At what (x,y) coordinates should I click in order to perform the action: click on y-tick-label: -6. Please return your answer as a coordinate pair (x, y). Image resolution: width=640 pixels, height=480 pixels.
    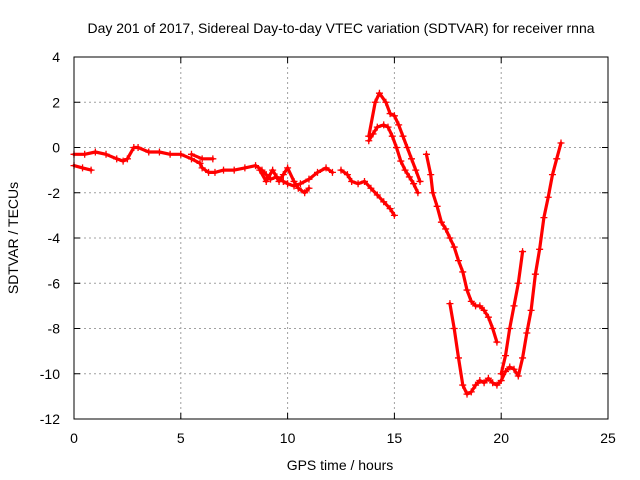
    Looking at the image, I should click on (54, 283).